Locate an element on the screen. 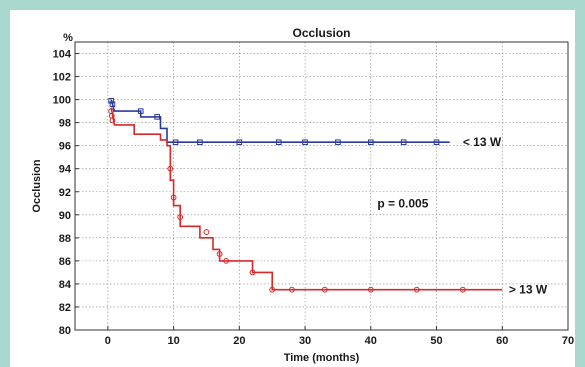  y-tick-label: 100 is located at coordinates (62, 101).